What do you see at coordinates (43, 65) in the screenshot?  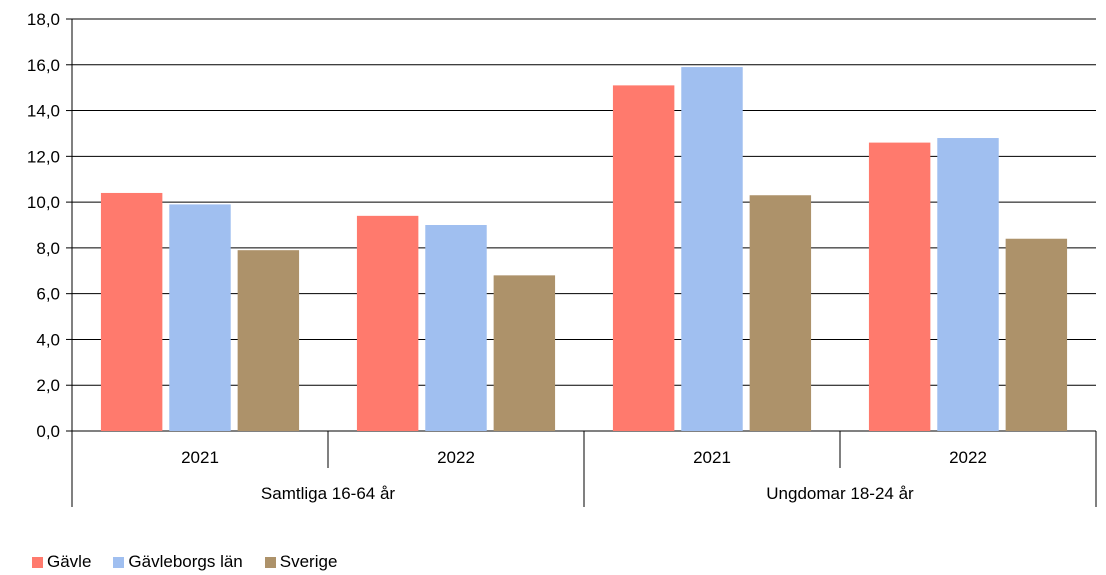 I see `y-tick-label: 16,0` at bounding box center [43, 65].